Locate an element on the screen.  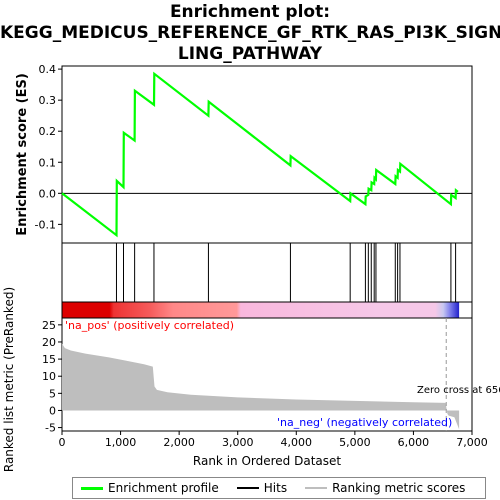
es-y-tick-label: 0.2 is located at coordinates (48, 131).